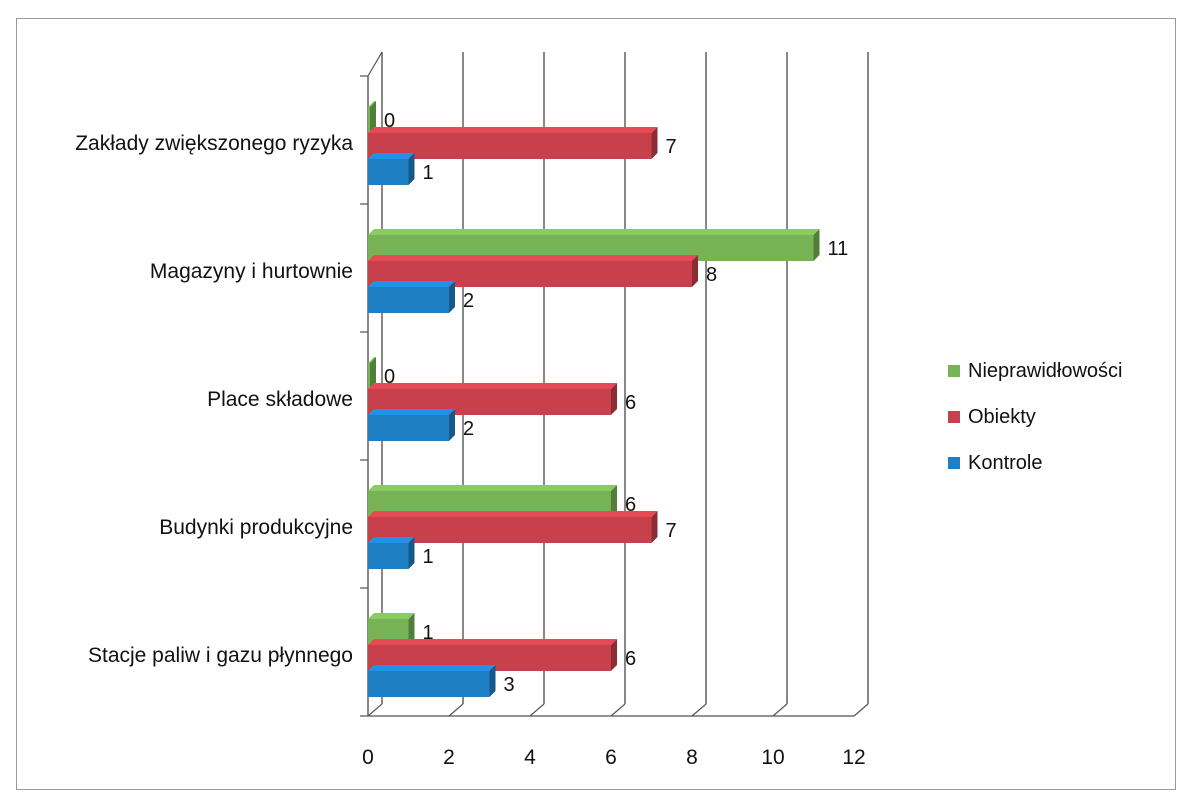 This screenshot has width=1185, height=800. What do you see at coordinates (1045, 370) in the screenshot?
I see `legend-label: Nieprawidłowości` at bounding box center [1045, 370].